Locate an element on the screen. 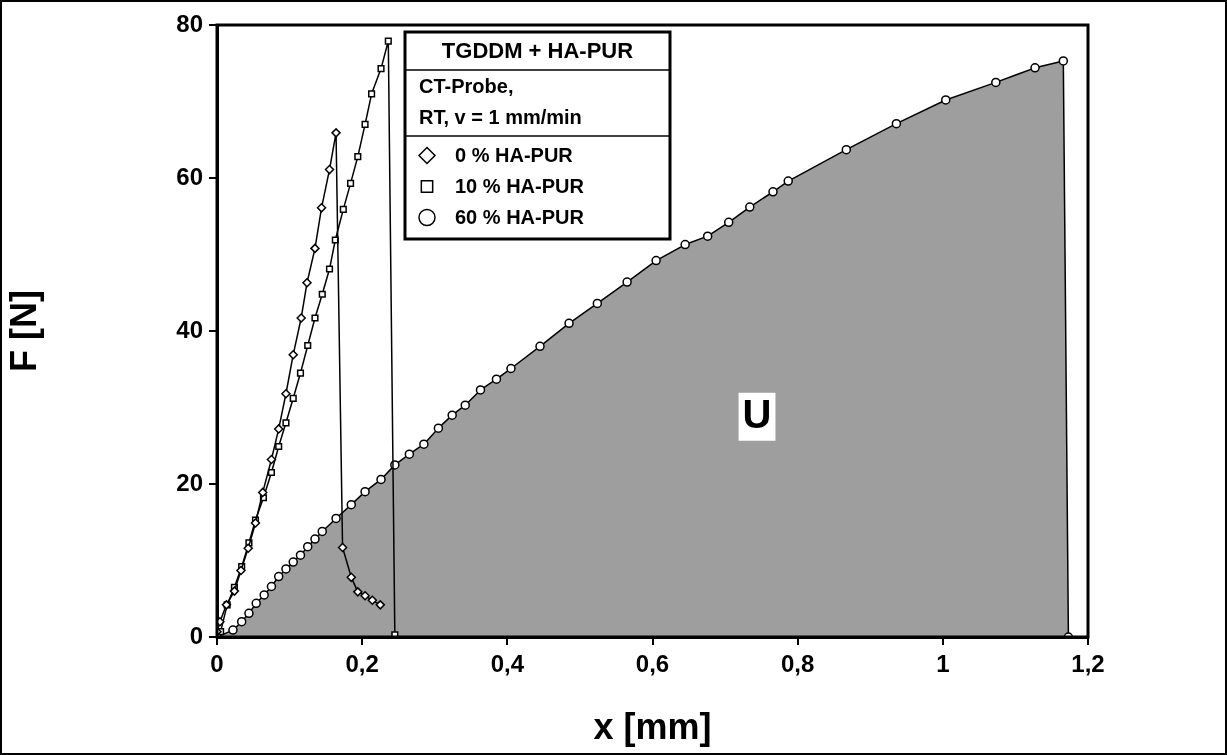  x-tick-label: 0,6 is located at coordinates (652, 664).